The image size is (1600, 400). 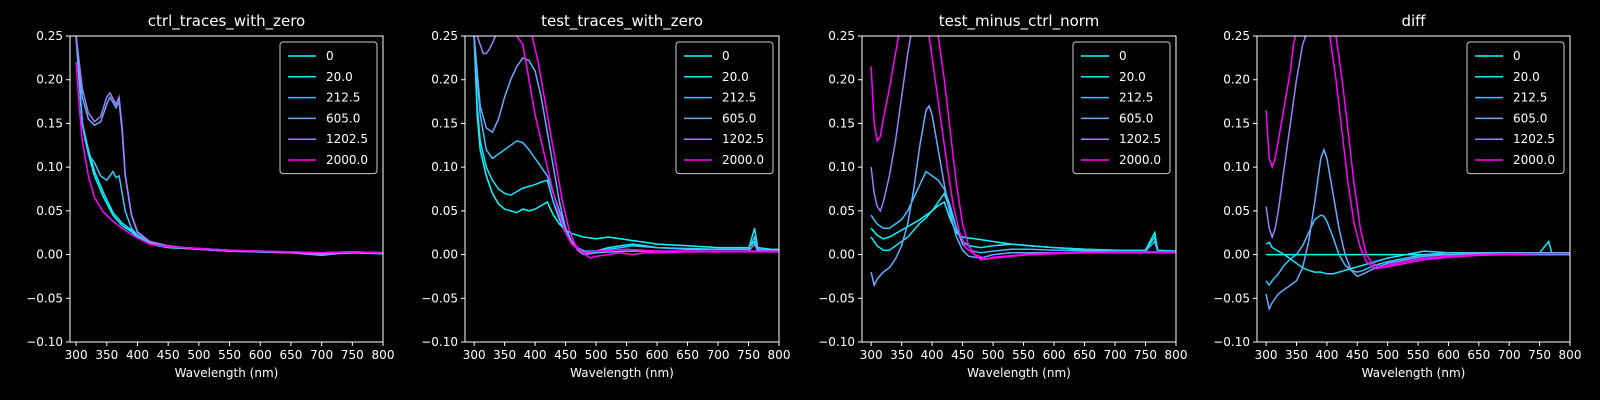 What do you see at coordinates (1452, 152) in the screenshot?
I see `series-line-2000-0-tail` at bounding box center [1452, 152].